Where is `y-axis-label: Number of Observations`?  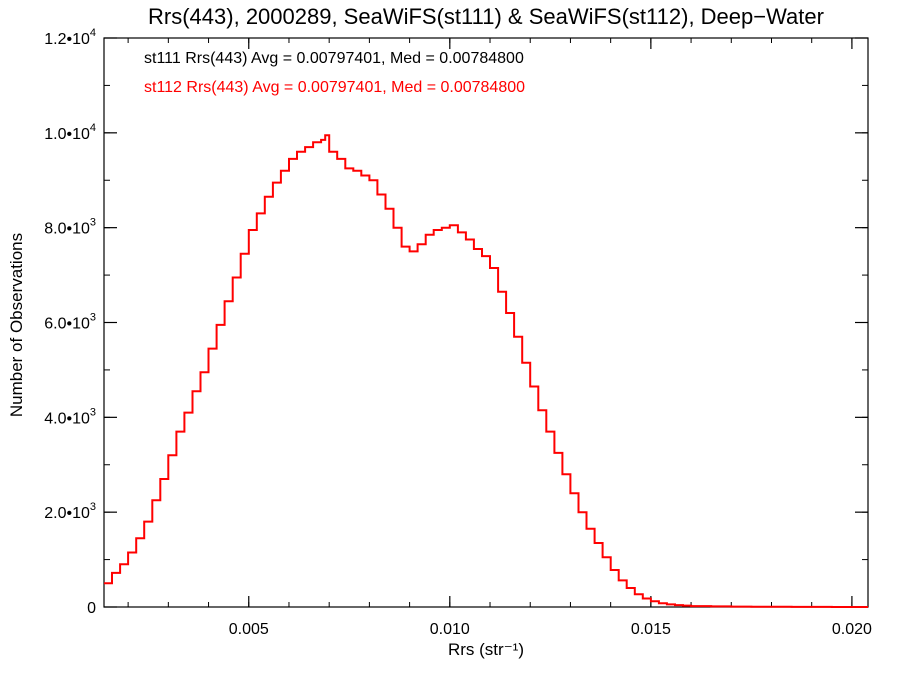 y-axis-label: Number of Observations is located at coordinates (16, 325).